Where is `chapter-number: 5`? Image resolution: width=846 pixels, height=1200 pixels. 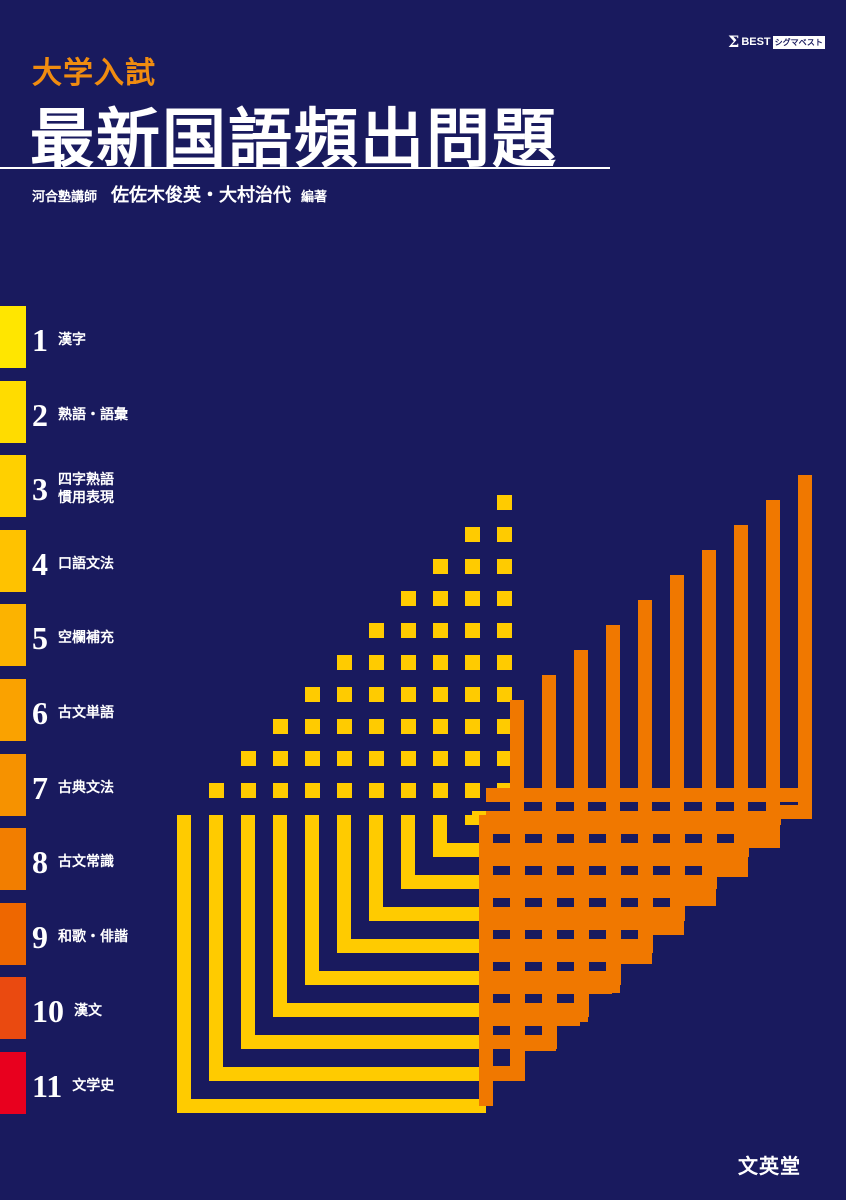
chapter-number: 5 is located at coordinates (40, 638).